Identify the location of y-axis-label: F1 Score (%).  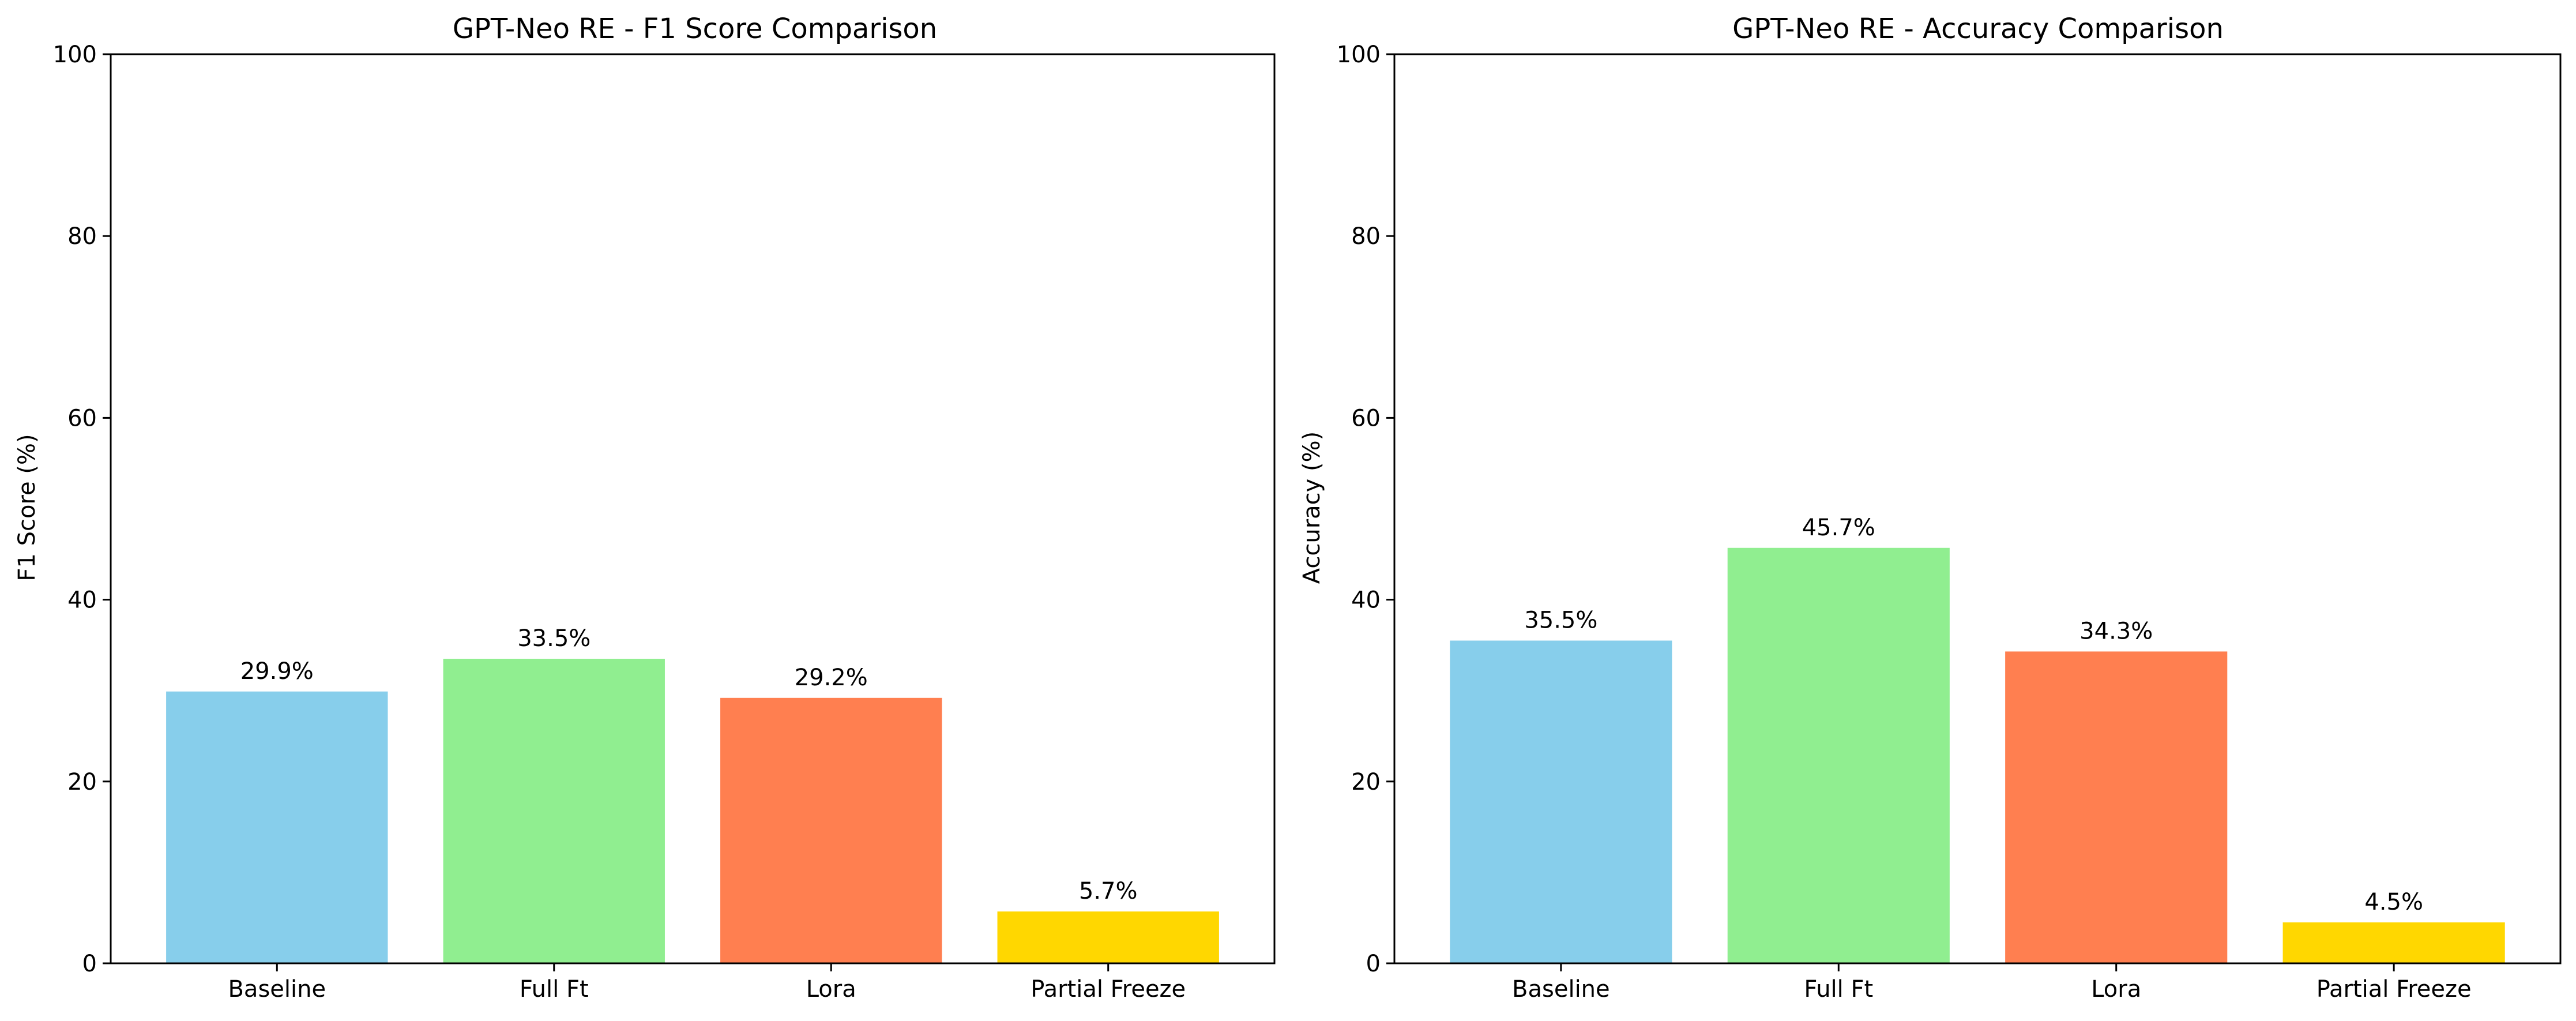
(27, 508).